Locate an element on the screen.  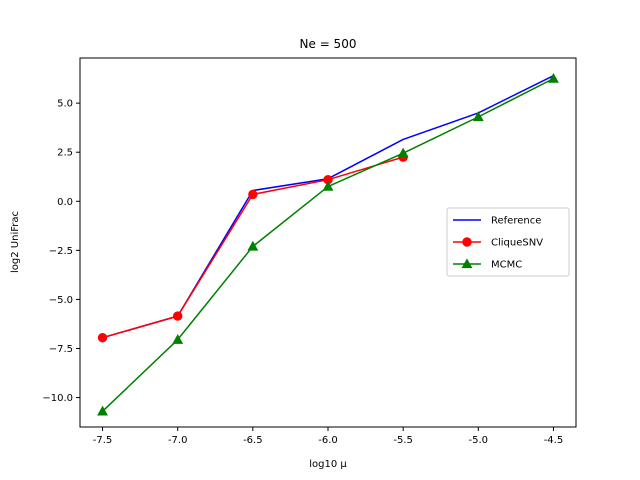
legend: Reference CliqueSNV MCMC is located at coordinates (508, 242).